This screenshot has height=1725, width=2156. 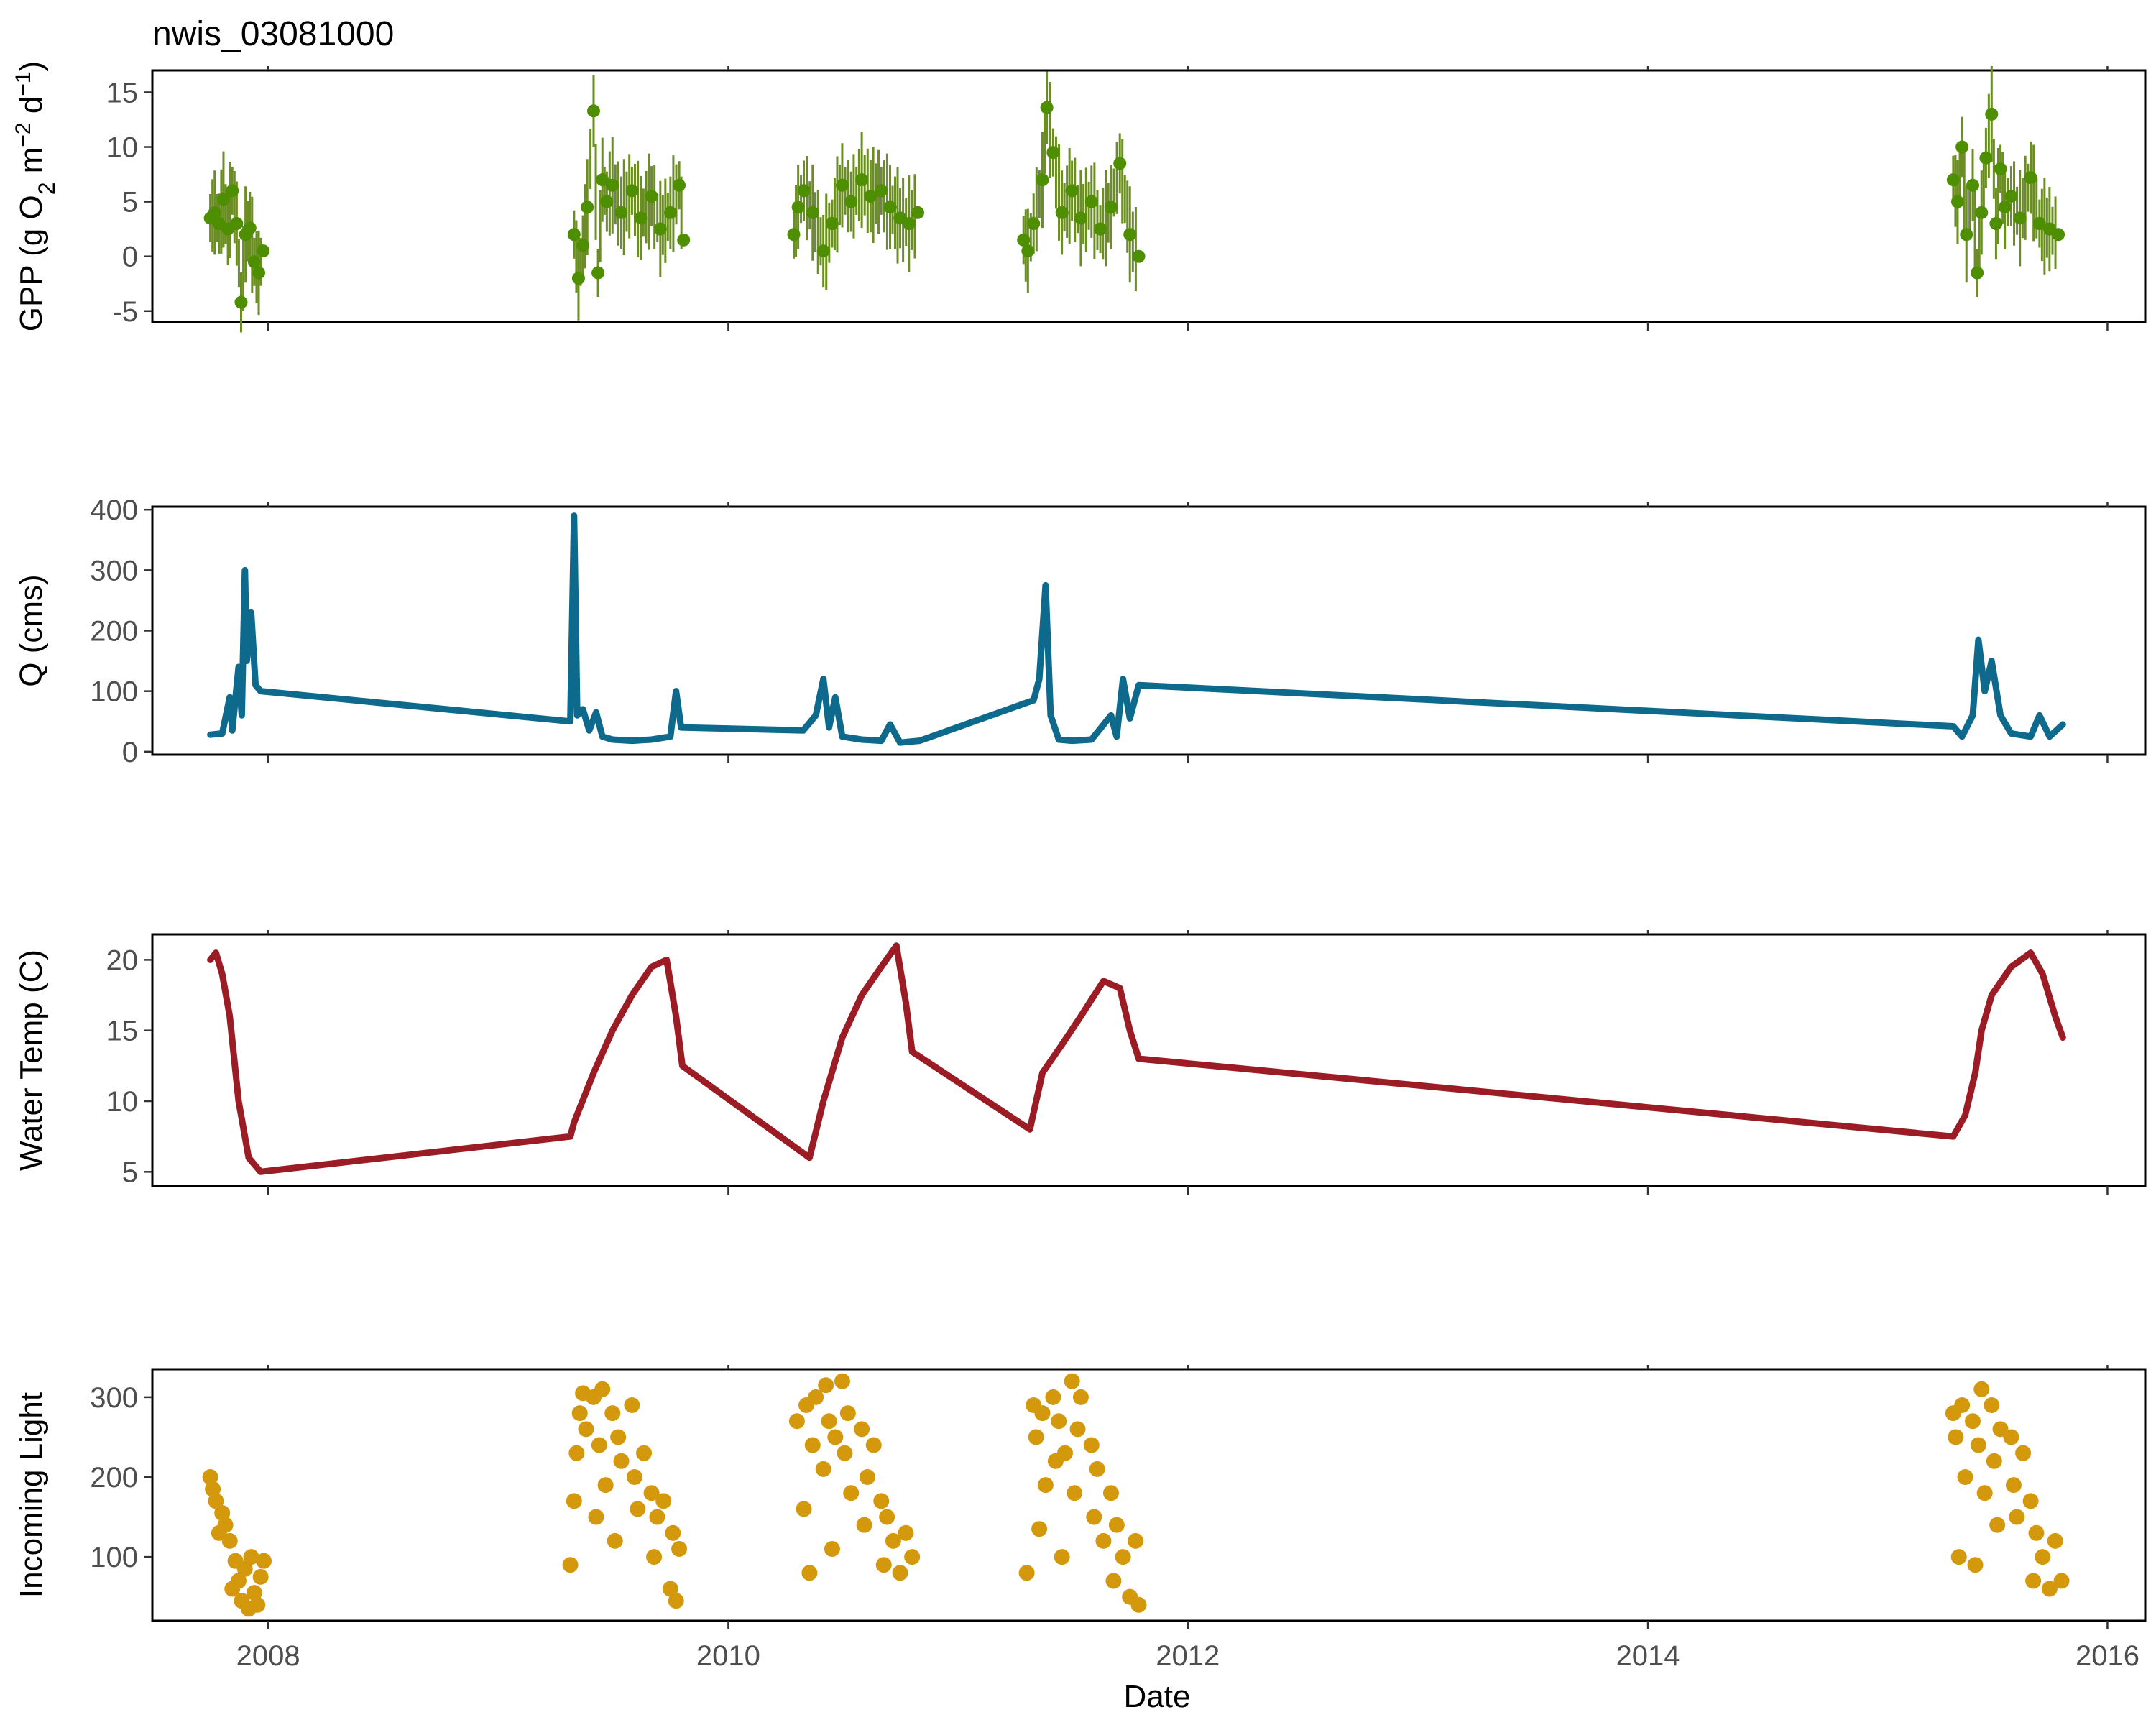 What do you see at coordinates (123, 148) in the screenshot?
I see `y-tick-label-gpp: 10` at bounding box center [123, 148].